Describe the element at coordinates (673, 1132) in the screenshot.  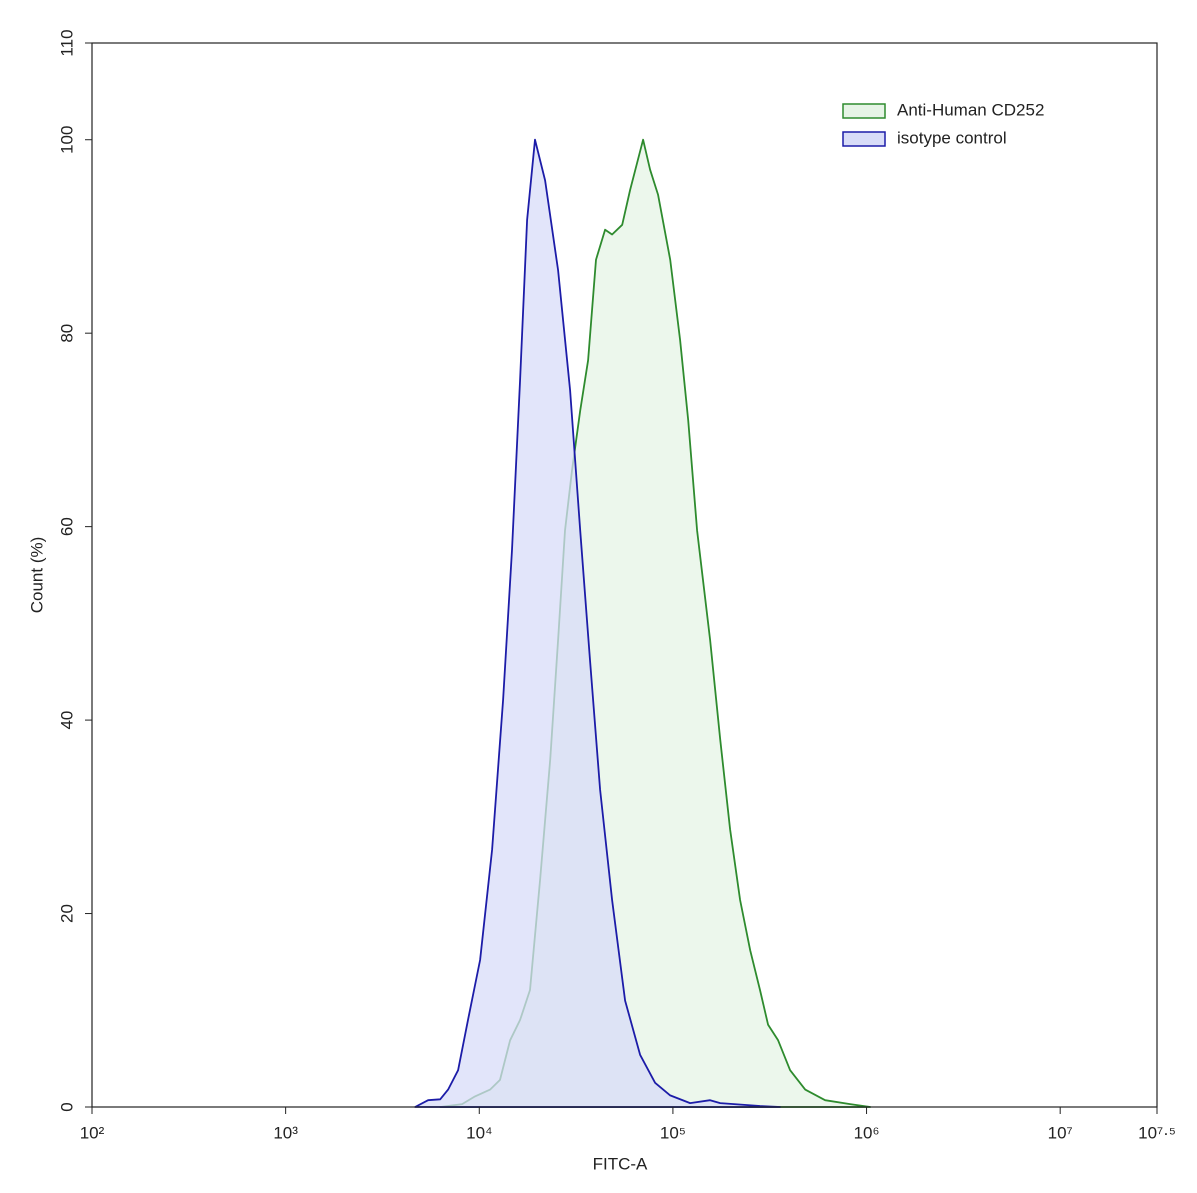
I see `x-tick-label: 10⁵` at that location.